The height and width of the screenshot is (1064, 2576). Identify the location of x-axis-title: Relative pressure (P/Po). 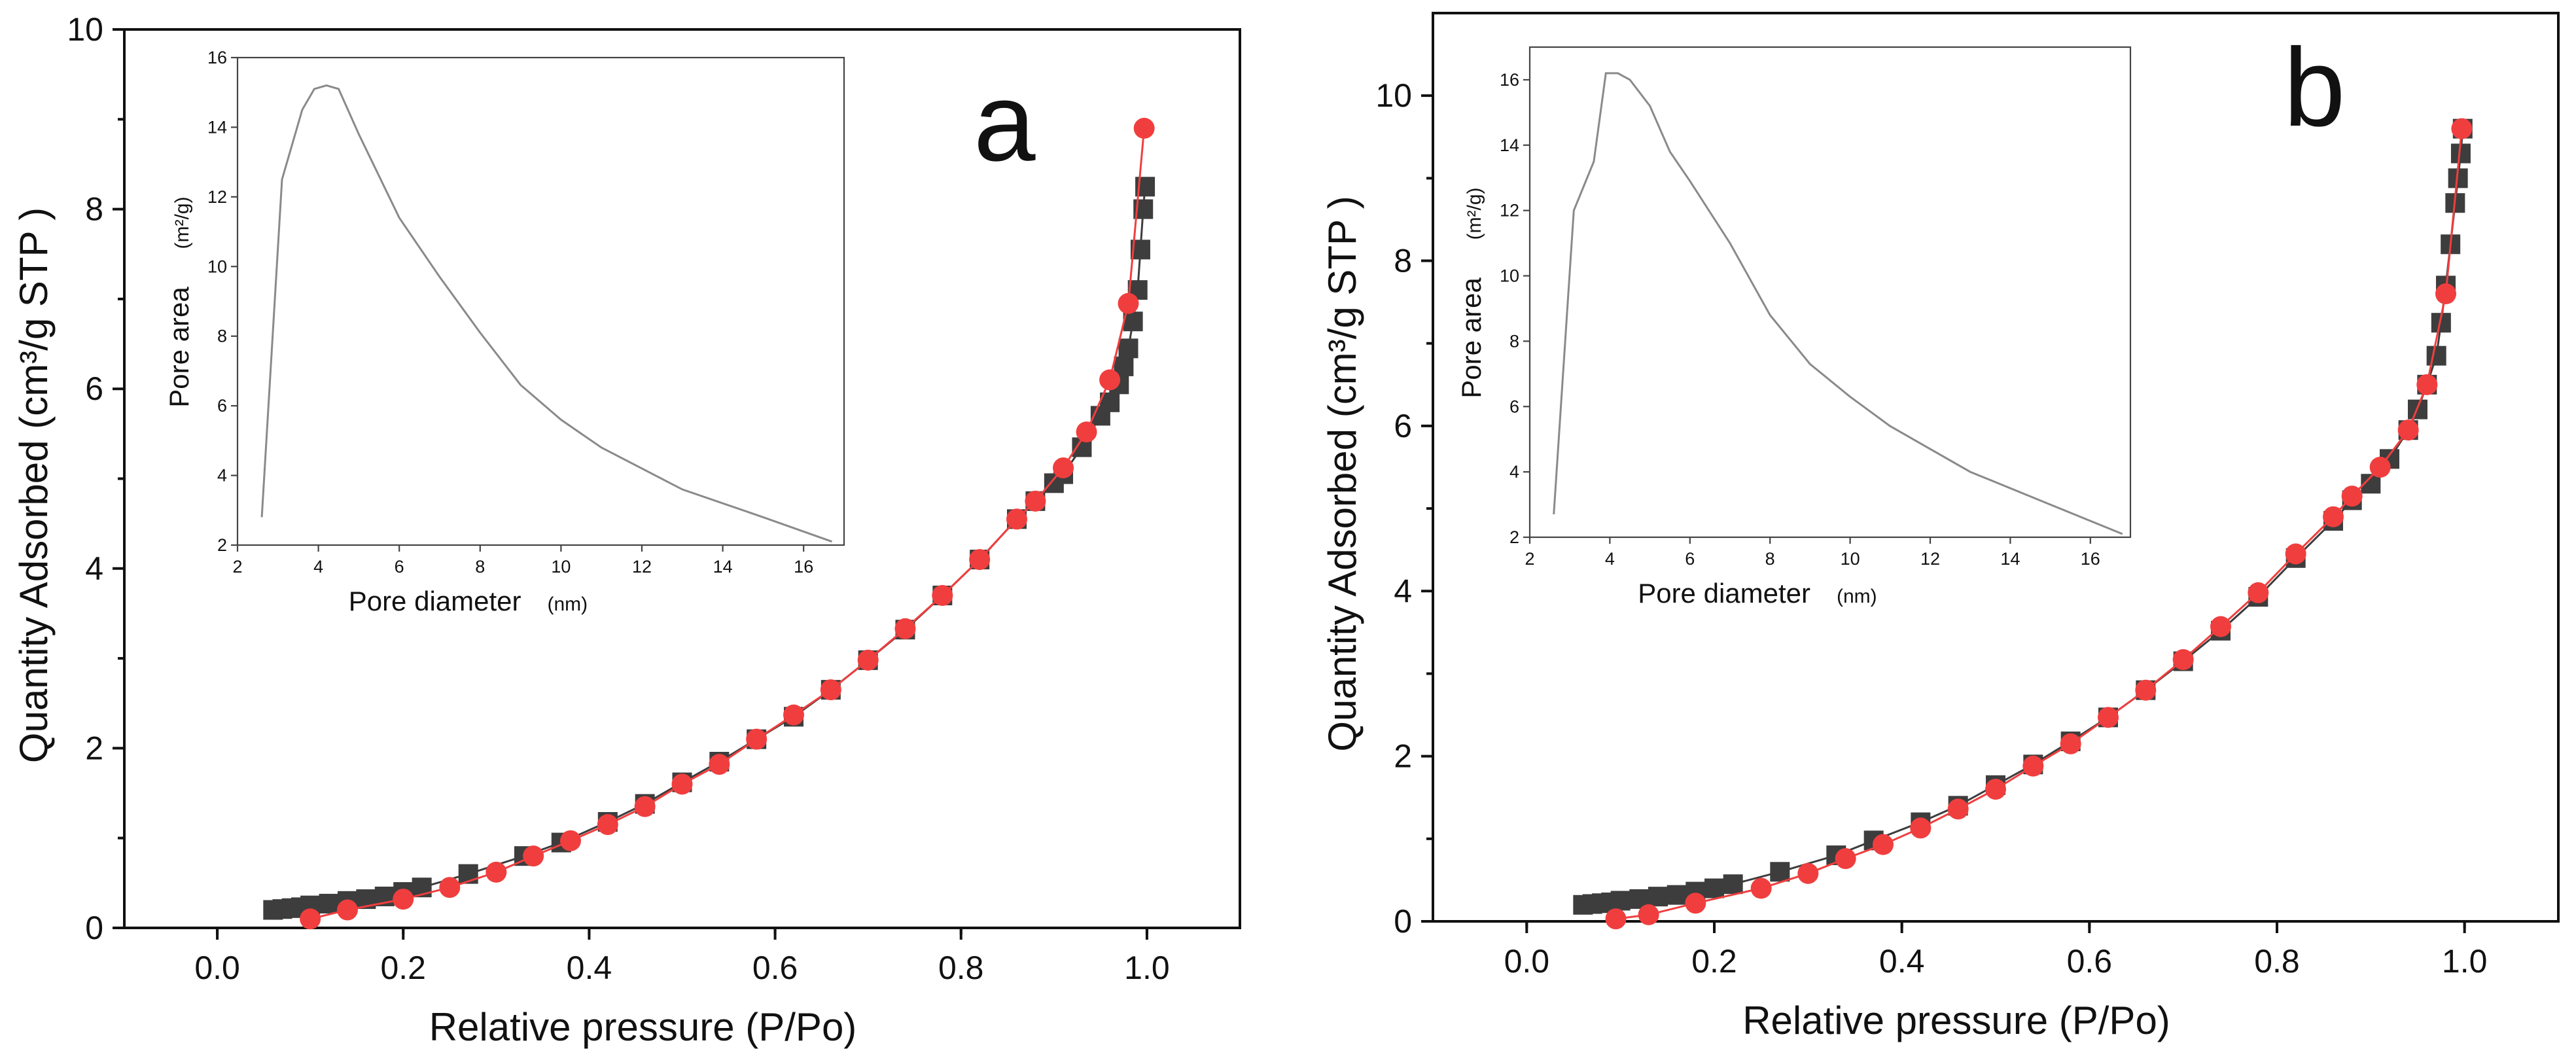
(643, 1027).